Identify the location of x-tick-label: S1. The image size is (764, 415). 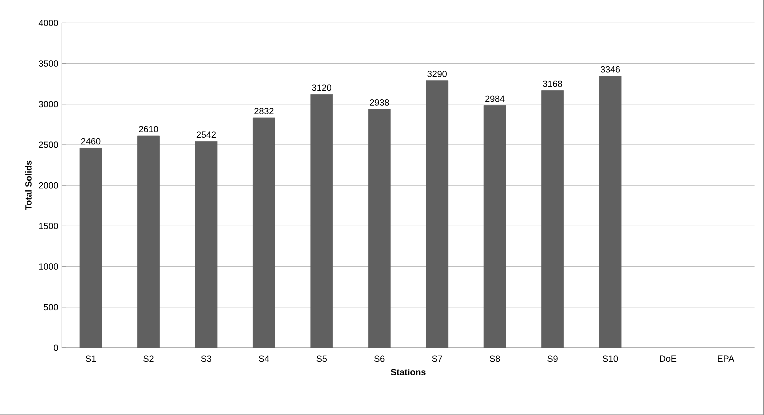
(91, 359).